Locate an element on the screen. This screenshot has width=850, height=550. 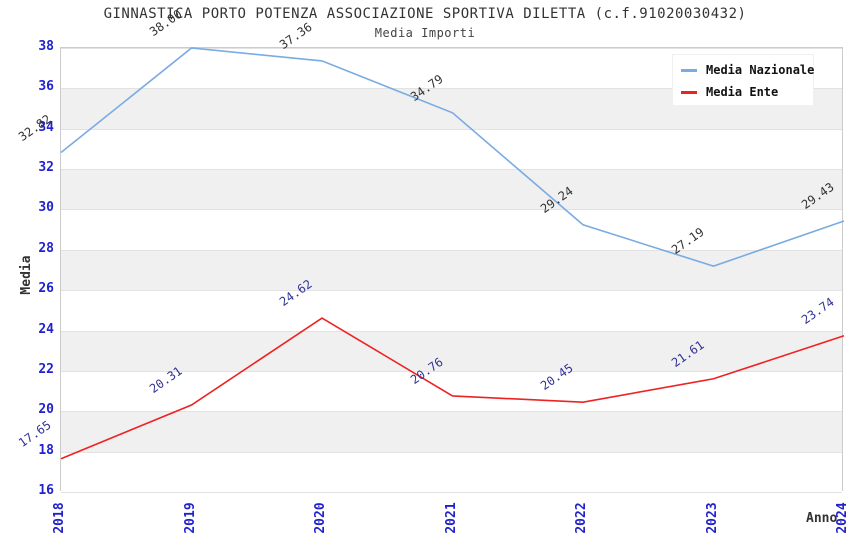
y-tick-label: 16 is located at coordinates (46, 490).